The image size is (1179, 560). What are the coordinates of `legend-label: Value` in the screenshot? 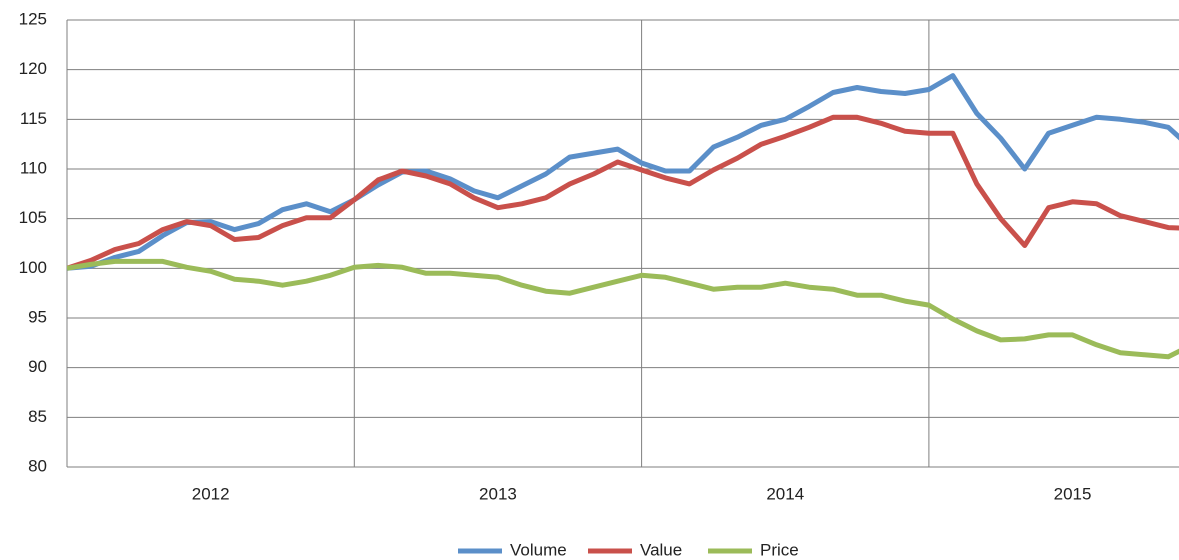 It's located at (661, 549).